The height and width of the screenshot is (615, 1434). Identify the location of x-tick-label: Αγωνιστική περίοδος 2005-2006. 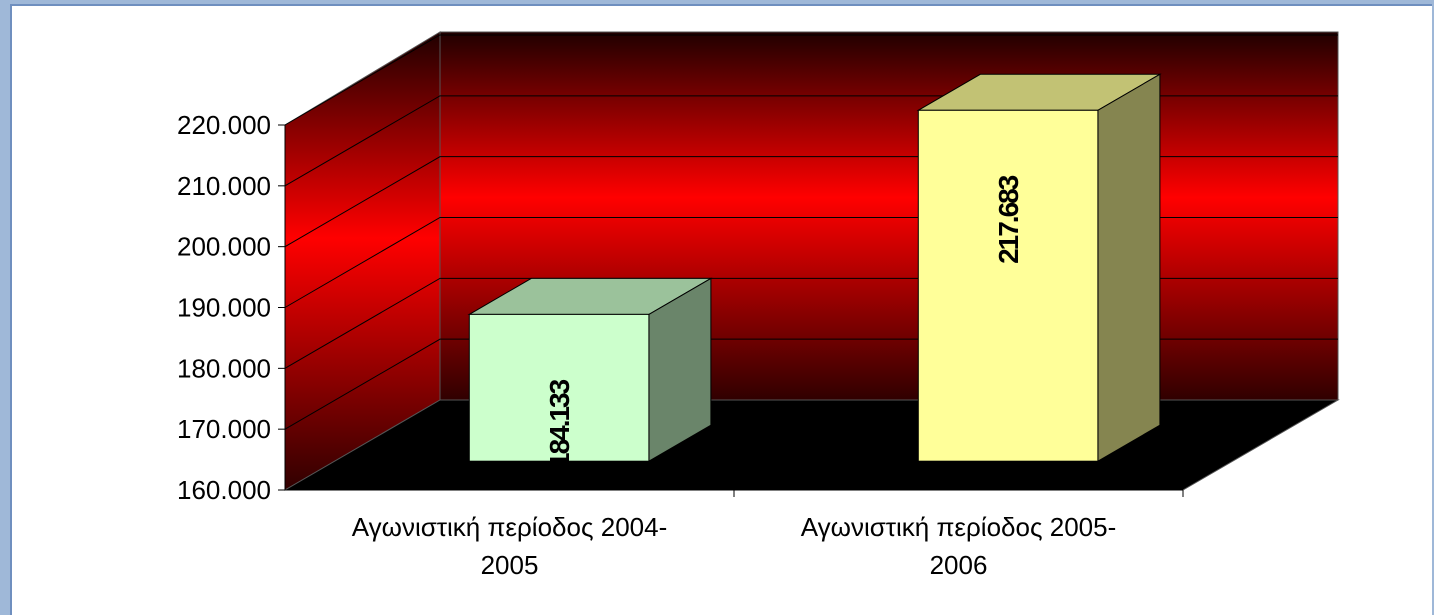
(958, 546).